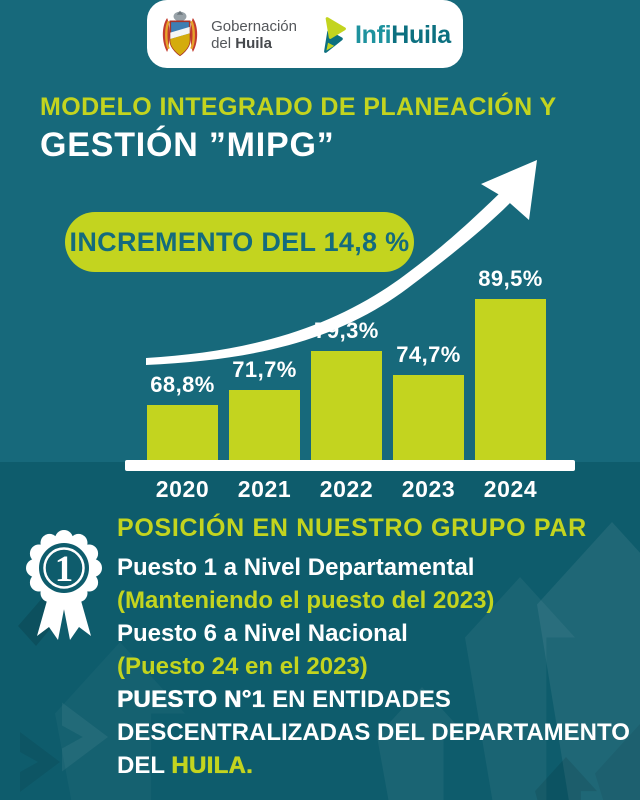 The image size is (640, 800). What do you see at coordinates (346, 330) in the screenshot?
I see `bar-value-label: 79,3%` at bounding box center [346, 330].